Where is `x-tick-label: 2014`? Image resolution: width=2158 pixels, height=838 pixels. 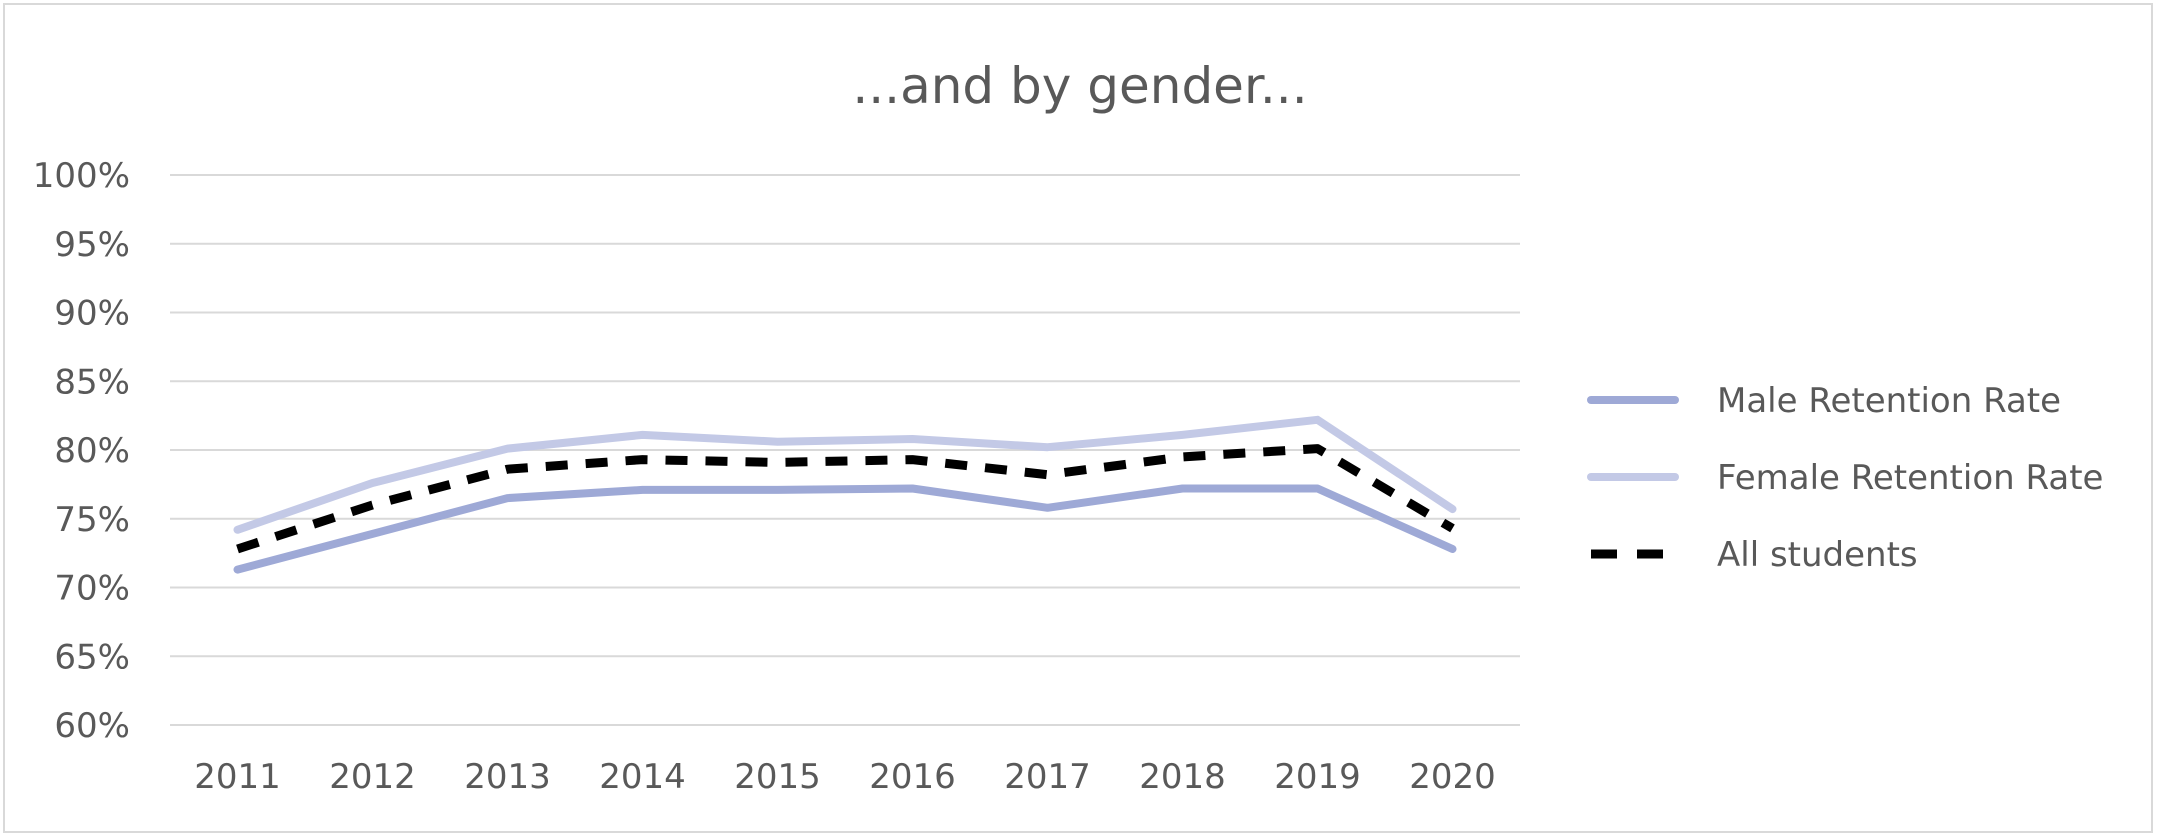
x-tick-label: 2014 is located at coordinates (642, 777).